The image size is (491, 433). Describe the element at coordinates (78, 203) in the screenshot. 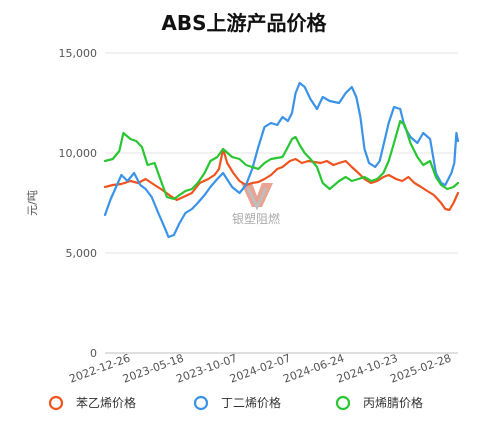

I see `y-tick-labels: 0 5,000 10,000 15,000` at that location.